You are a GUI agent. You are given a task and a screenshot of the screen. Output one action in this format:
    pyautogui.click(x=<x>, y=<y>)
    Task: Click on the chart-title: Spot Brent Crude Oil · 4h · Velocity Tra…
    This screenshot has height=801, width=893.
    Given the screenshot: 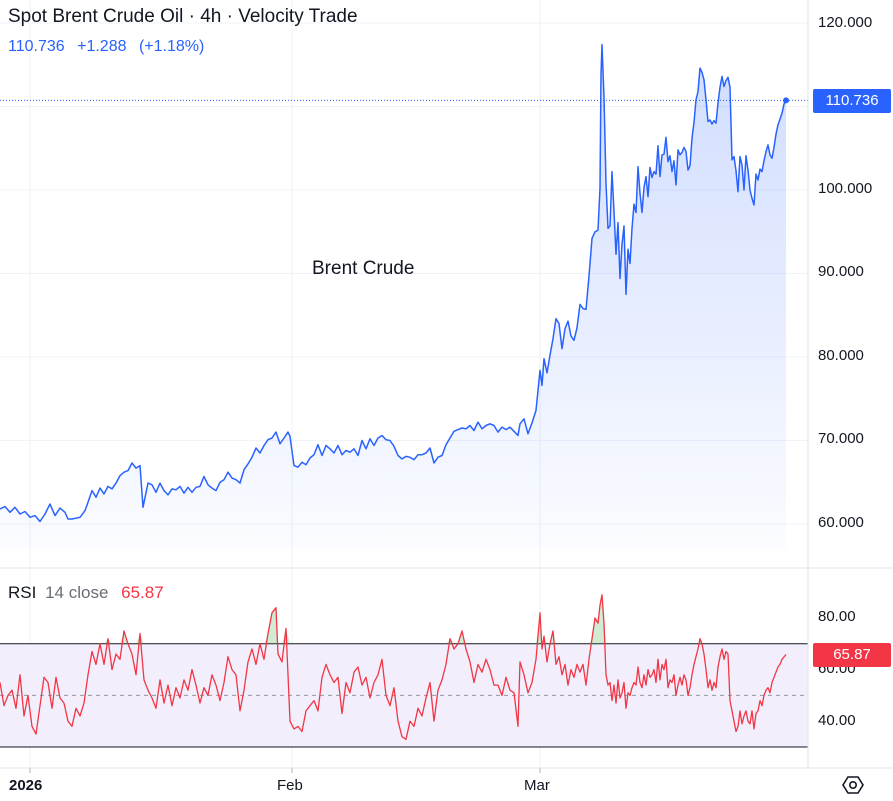 What is the action you would take?
    pyautogui.click(x=183, y=16)
    